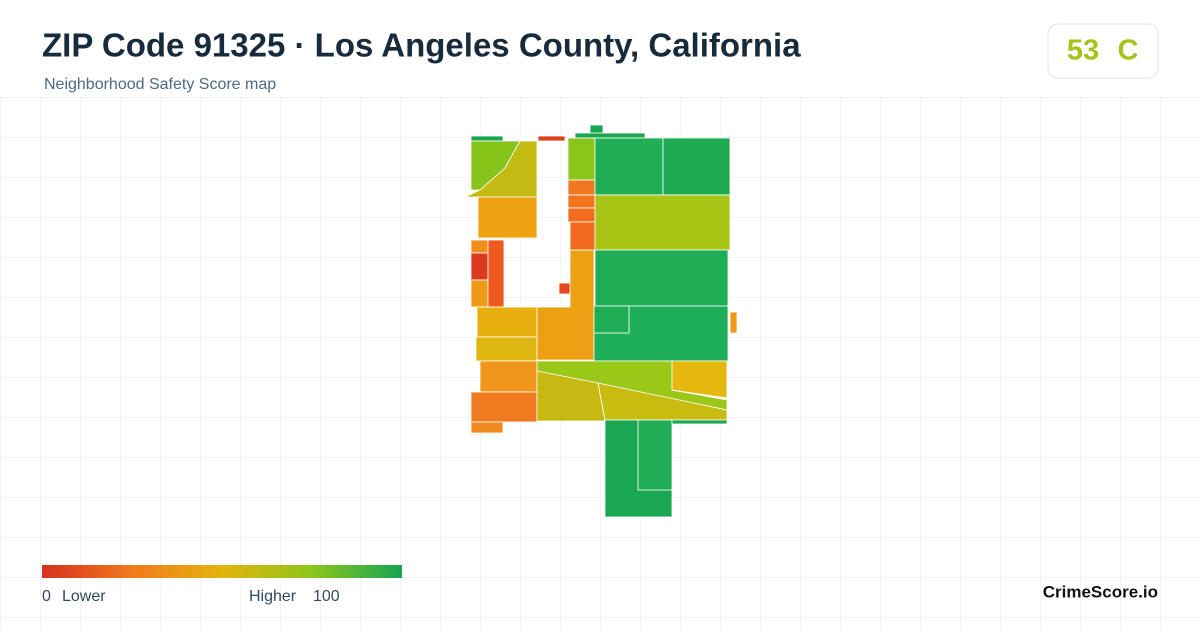  What do you see at coordinates (326, 596) in the screenshot?
I see `legend-max: 100` at bounding box center [326, 596].